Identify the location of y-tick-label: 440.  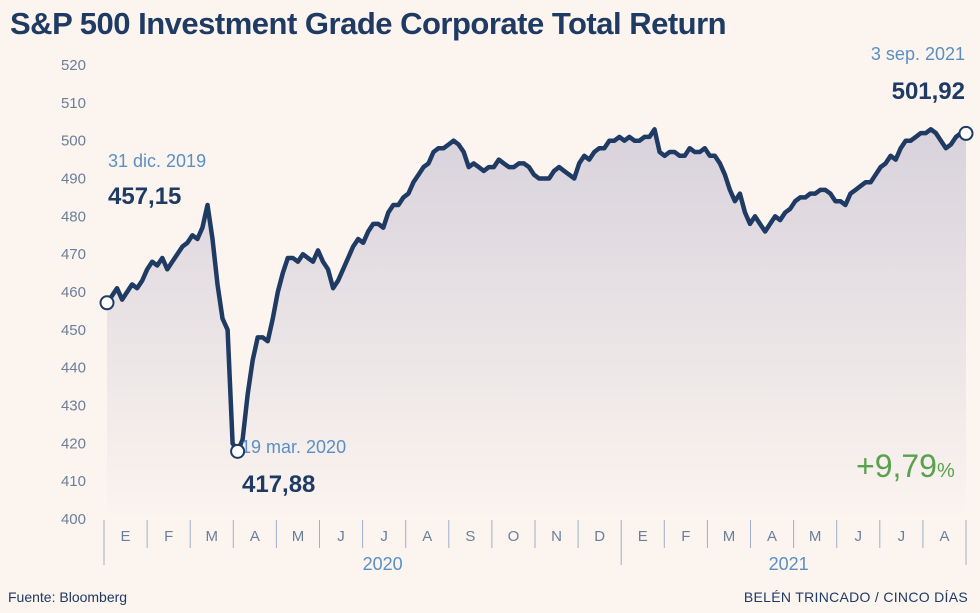
(73, 368).